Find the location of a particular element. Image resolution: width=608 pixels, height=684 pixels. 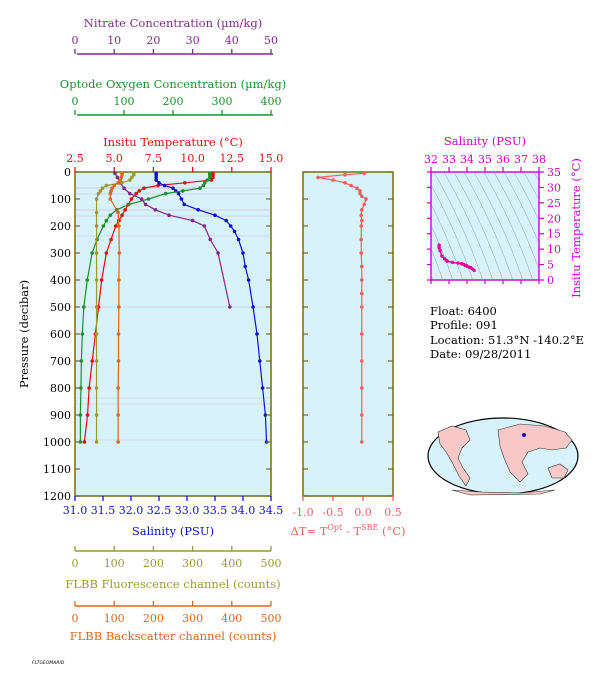

ts-temperature-tick-label: 10 is located at coordinates (554, 249).